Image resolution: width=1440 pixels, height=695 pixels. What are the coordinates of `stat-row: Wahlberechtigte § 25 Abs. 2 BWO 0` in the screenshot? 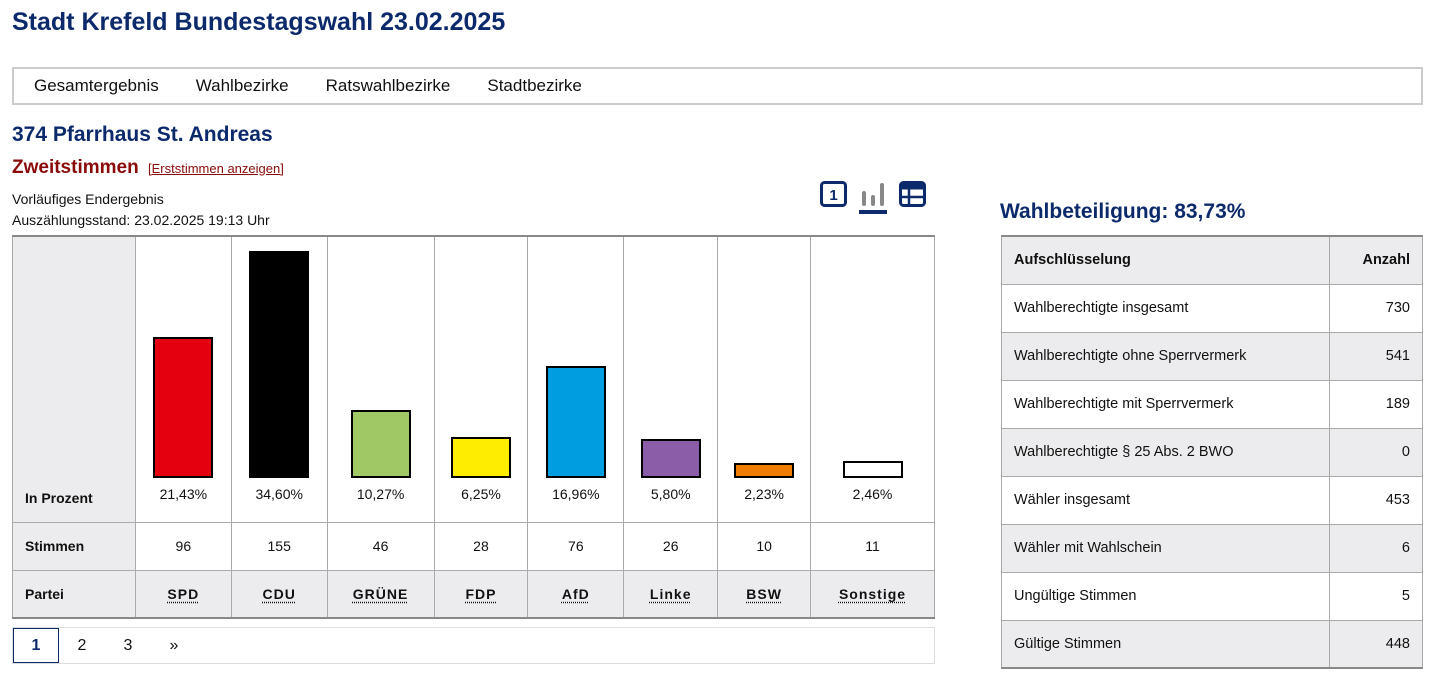 It's located at (1212, 452).